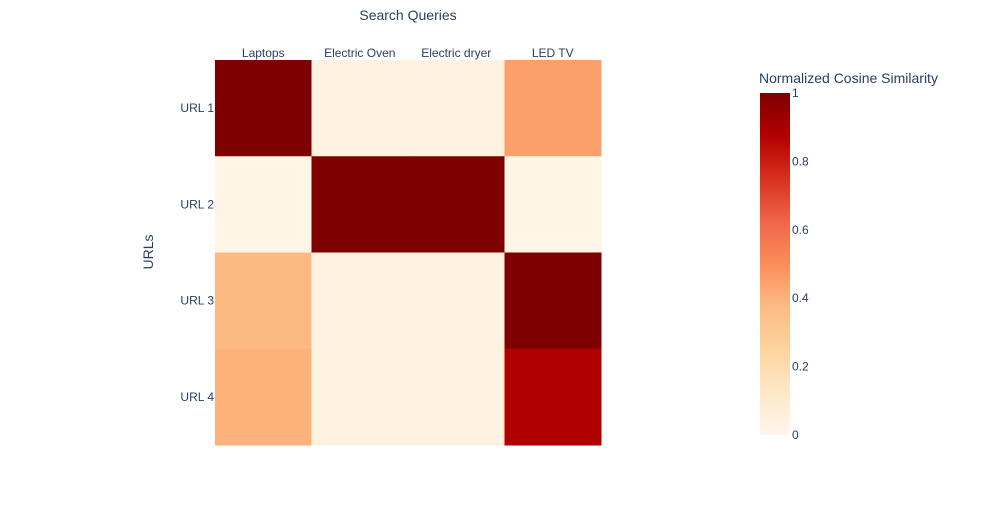  What do you see at coordinates (800, 367) in the screenshot?
I see `colorbar-tick-label: 0.2` at bounding box center [800, 367].